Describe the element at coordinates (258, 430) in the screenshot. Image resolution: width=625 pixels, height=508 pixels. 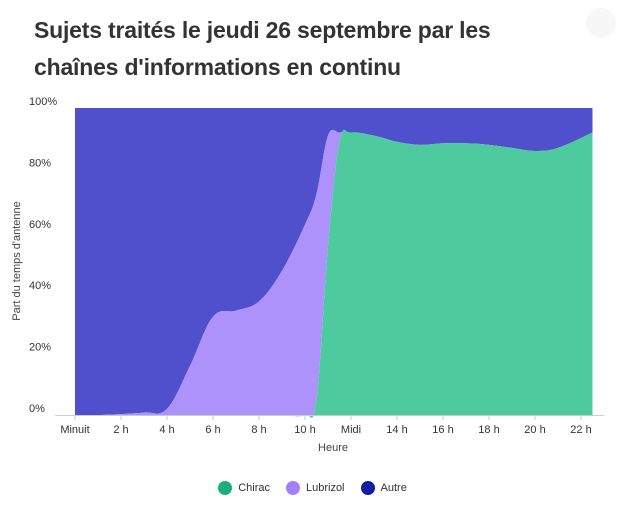
I see `x-tick-label: 8 h` at that location.